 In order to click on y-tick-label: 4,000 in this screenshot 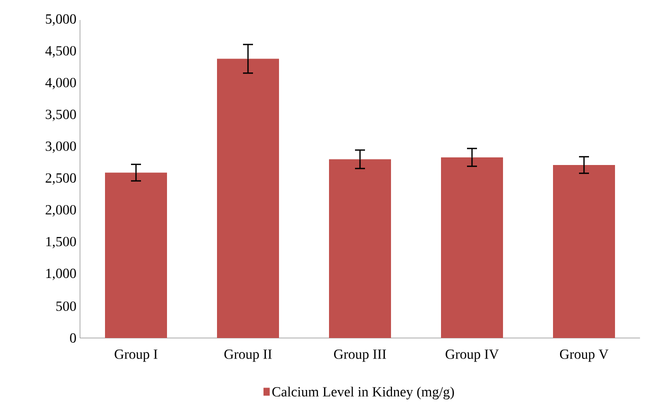, I will do `click(60, 84)`.